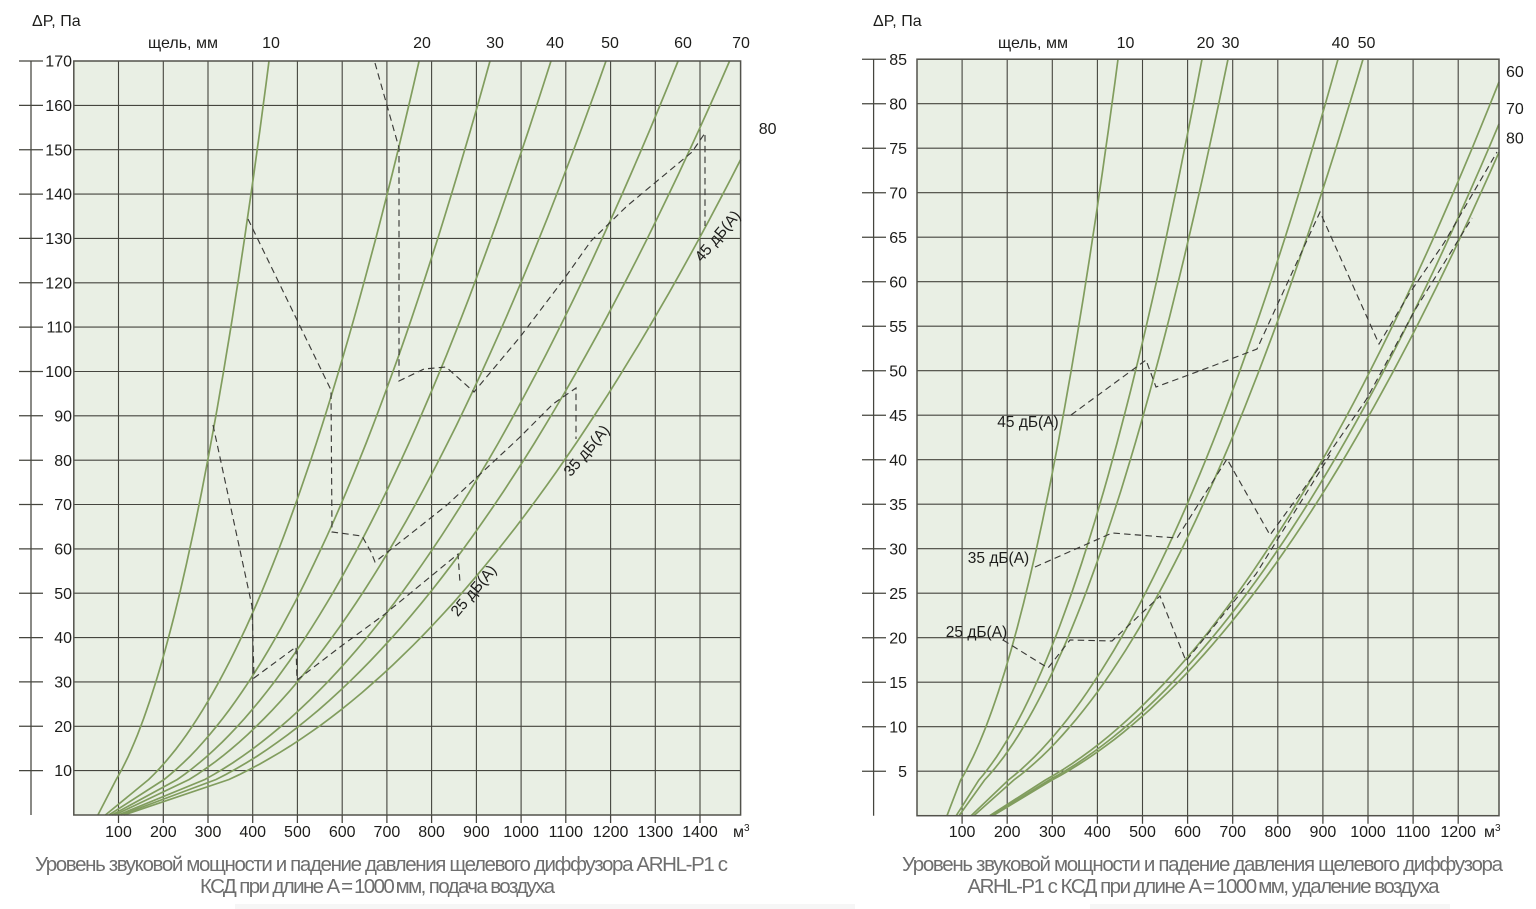  What do you see at coordinates (58, 195) in the screenshot?
I see `svg-text: 140` at bounding box center [58, 195].